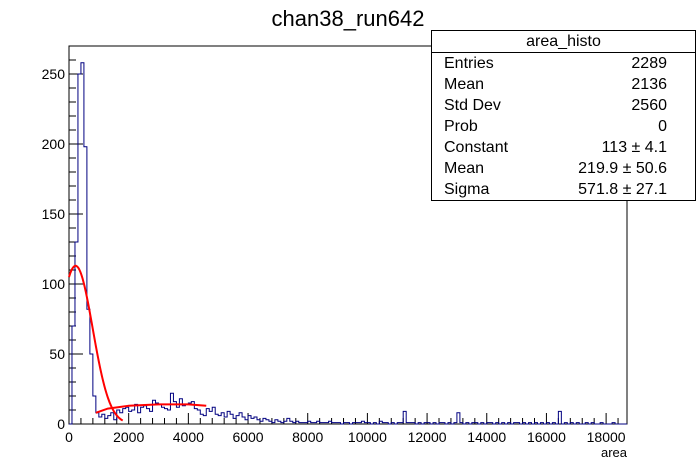 This screenshot has width=696, height=472. Describe the element at coordinates (563, 189) in the screenshot. I see `stats-row: Sigma 571.8 ± 27.1` at that location.